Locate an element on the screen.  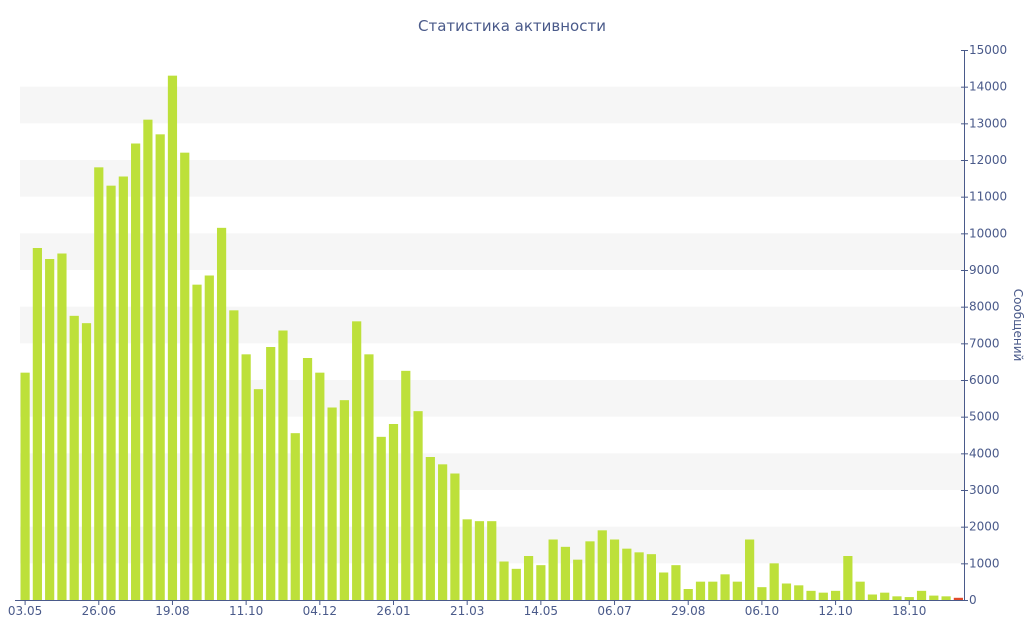
y-tick-label: 8000 is located at coordinates (984, 307).